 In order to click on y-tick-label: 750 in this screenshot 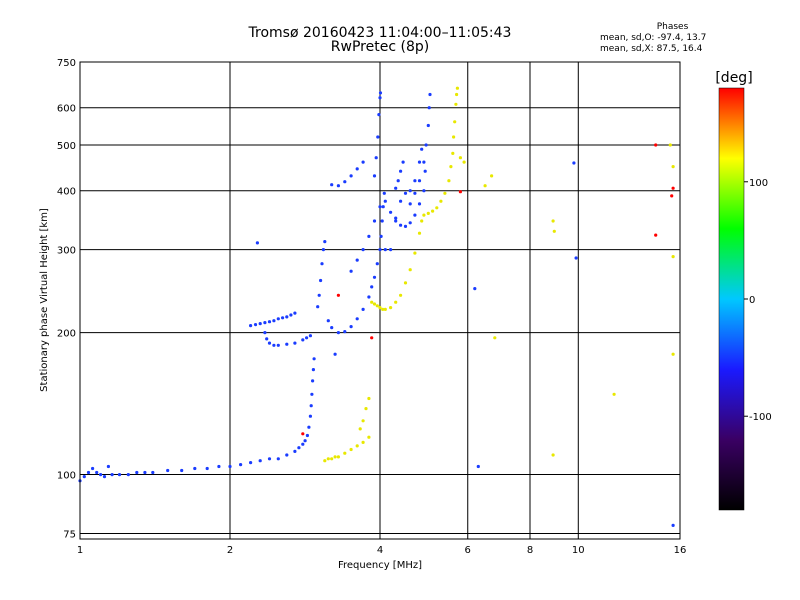, I will do `click(66, 63)`.